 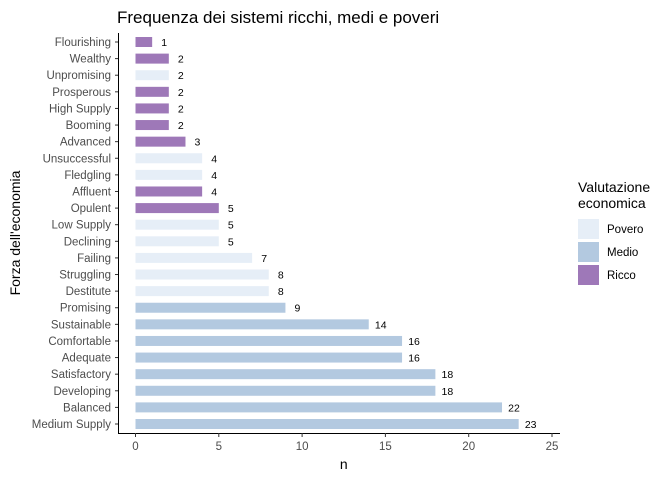 What do you see at coordinates (87, 242) in the screenshot?
I see `y-tick-label: Declining` at bounding box center [87, 242].